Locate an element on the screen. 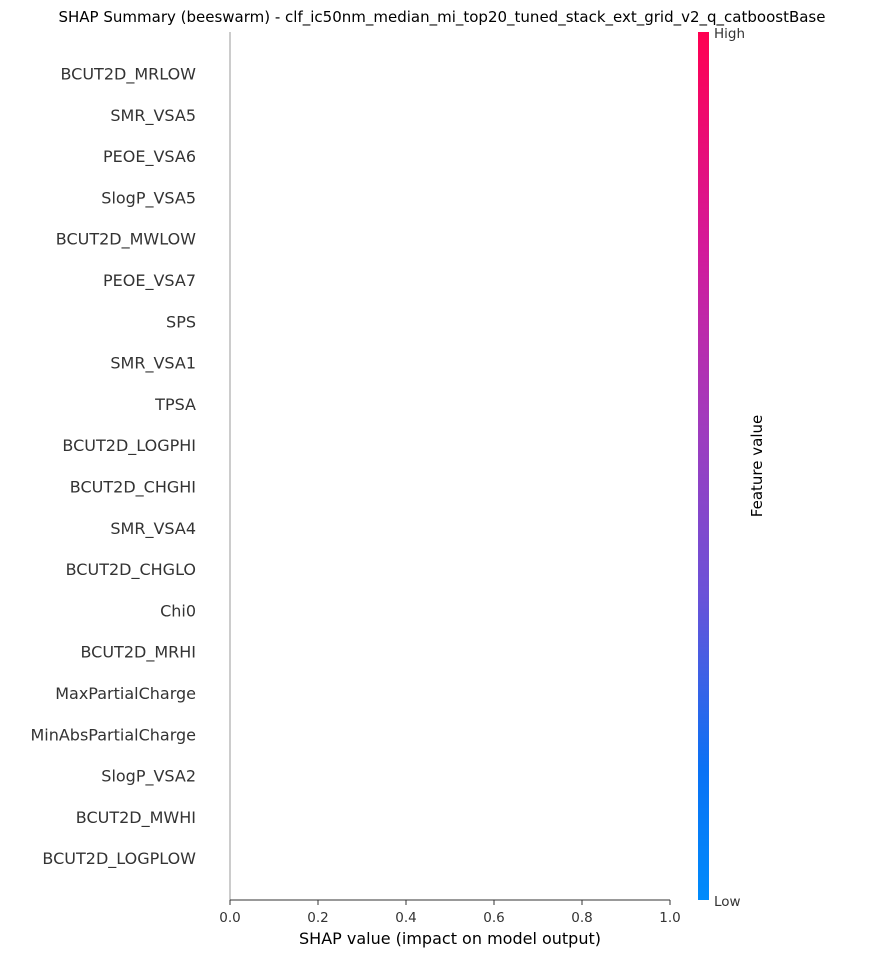 This screenshot has height=958, width=885. feature-label: TPSA is located at coordinates (175, 404).